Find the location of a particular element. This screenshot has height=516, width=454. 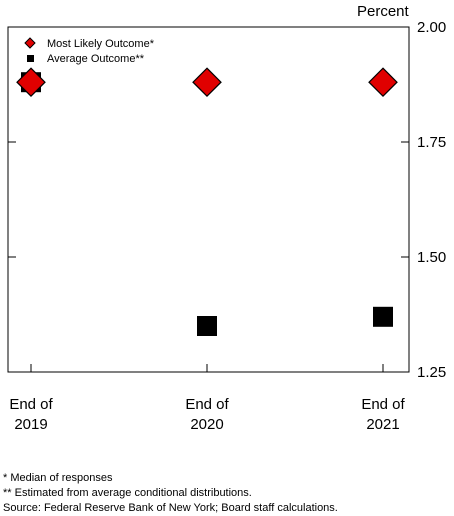

legend-square-icon is located at coordinates (30, 58).